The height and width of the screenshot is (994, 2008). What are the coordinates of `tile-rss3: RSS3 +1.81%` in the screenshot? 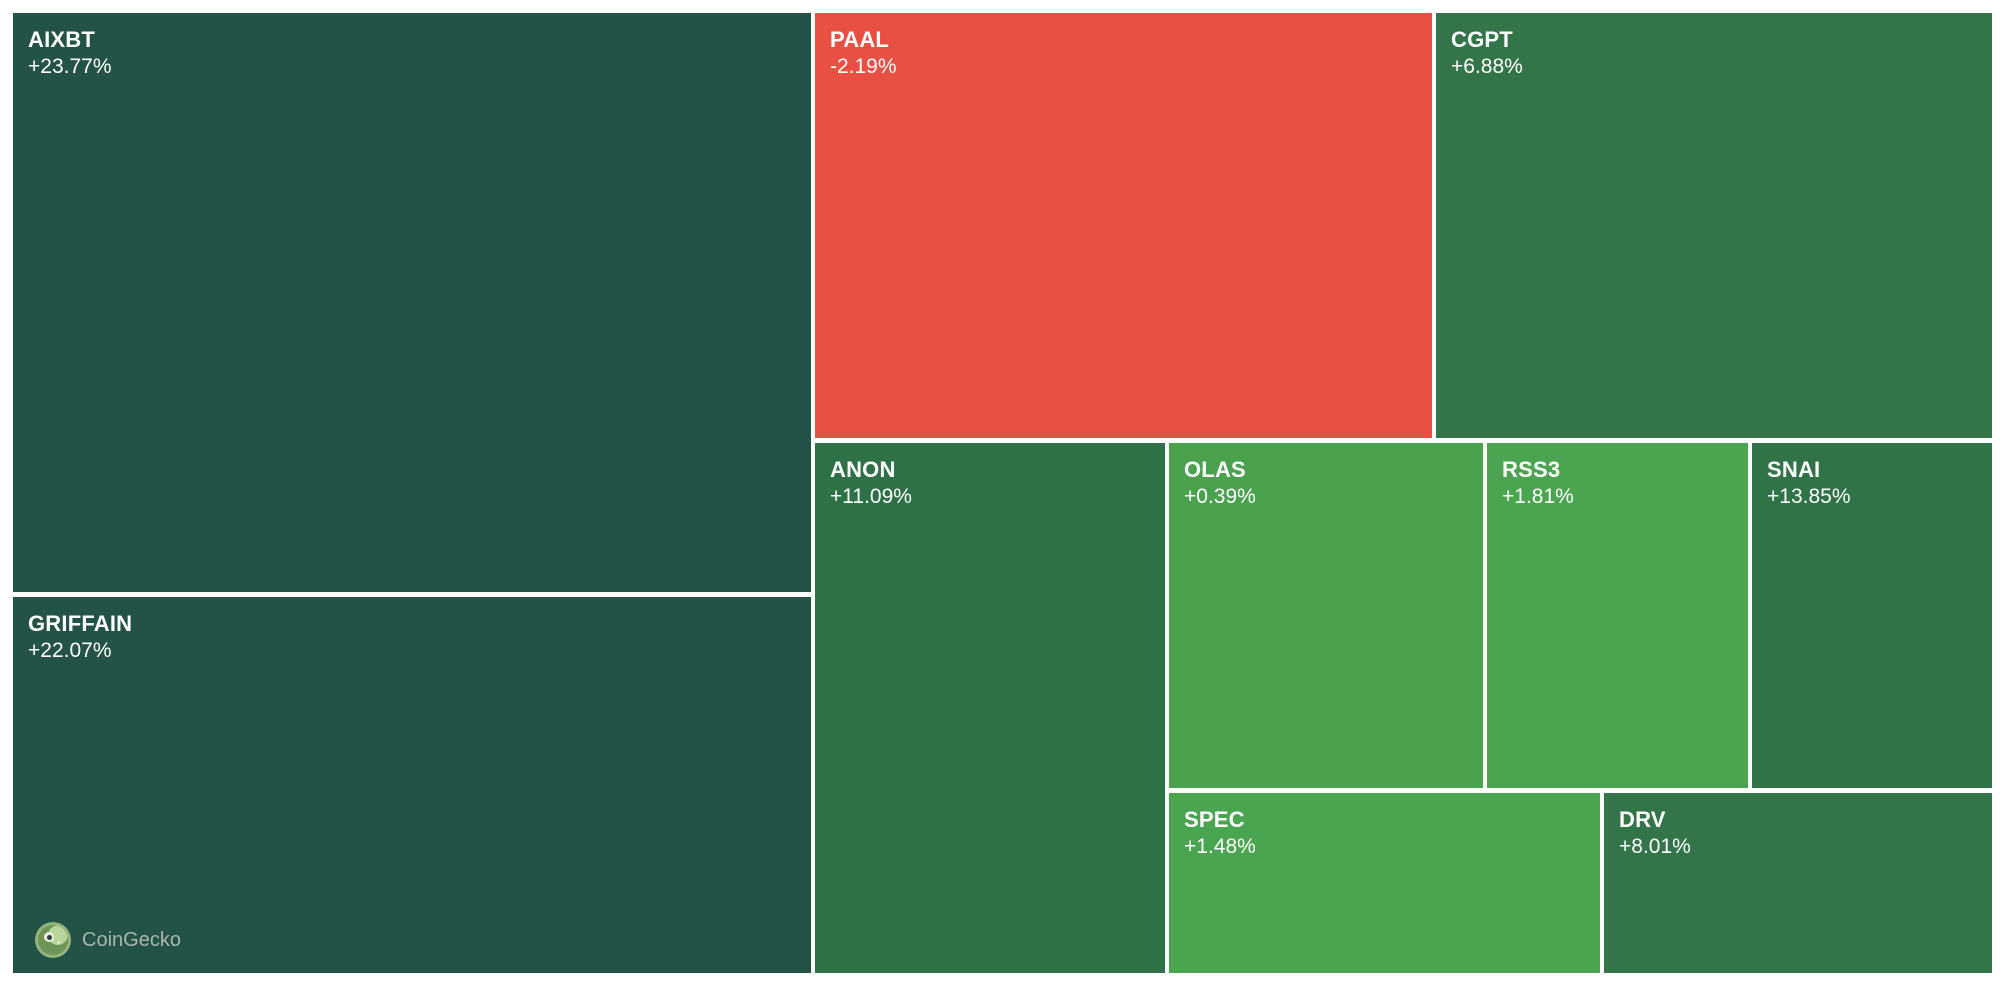 It's located at (1617, 615).